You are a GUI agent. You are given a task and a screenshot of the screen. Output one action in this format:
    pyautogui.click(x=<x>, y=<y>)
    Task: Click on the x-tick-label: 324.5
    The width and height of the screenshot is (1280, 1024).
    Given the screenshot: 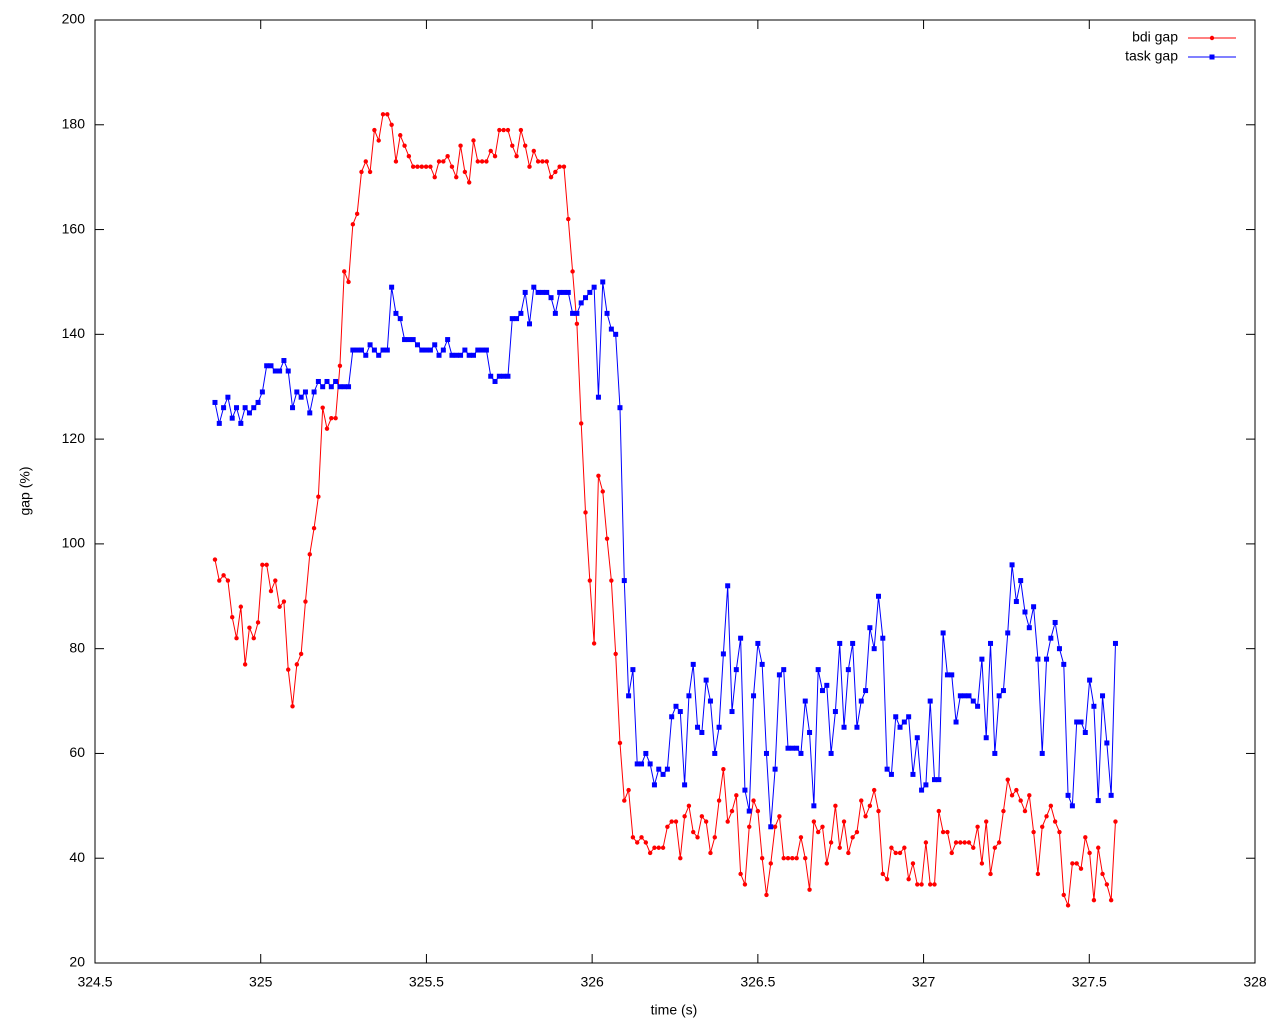 What is the action you would take?
    pyautogui.click(x=94, y=982)
    